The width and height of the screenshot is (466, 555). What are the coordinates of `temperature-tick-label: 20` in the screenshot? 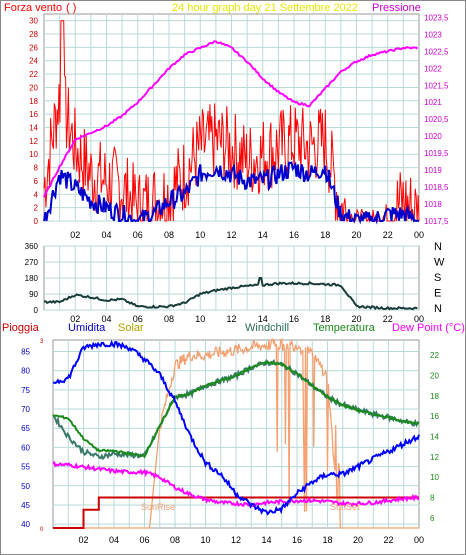 It's located at (434, 376).